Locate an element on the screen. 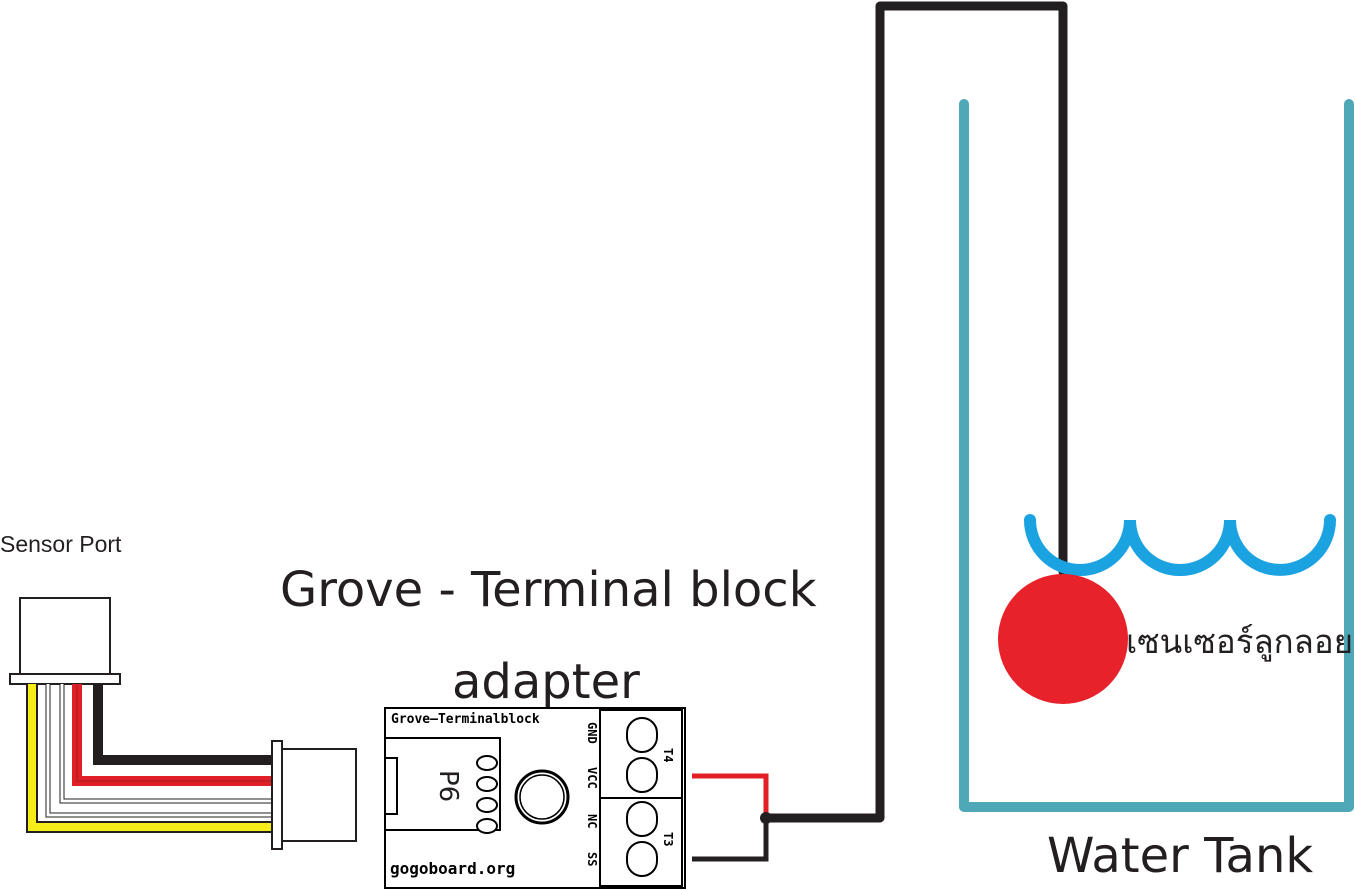 This screenshot has height=890, width=1355. grove-plug is located at coordinates (314, 795).